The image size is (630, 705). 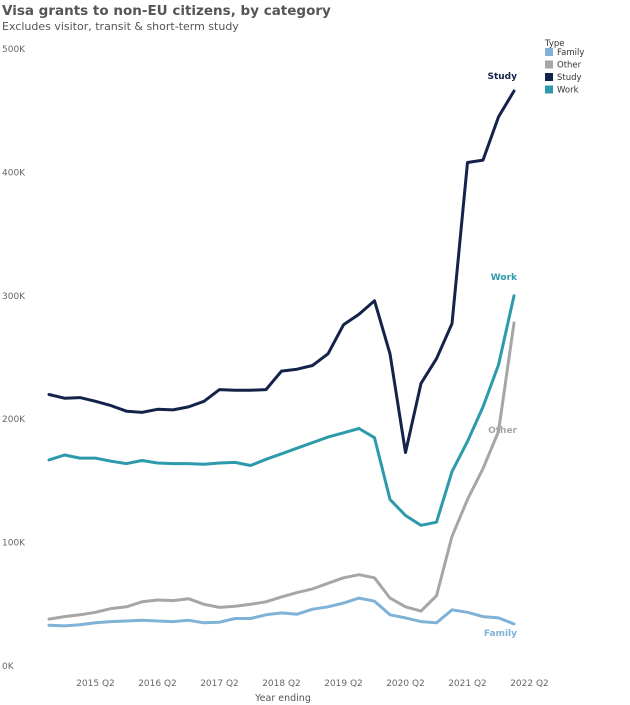 I want to click on legend-swatch-family, so click(x=549, y=52).